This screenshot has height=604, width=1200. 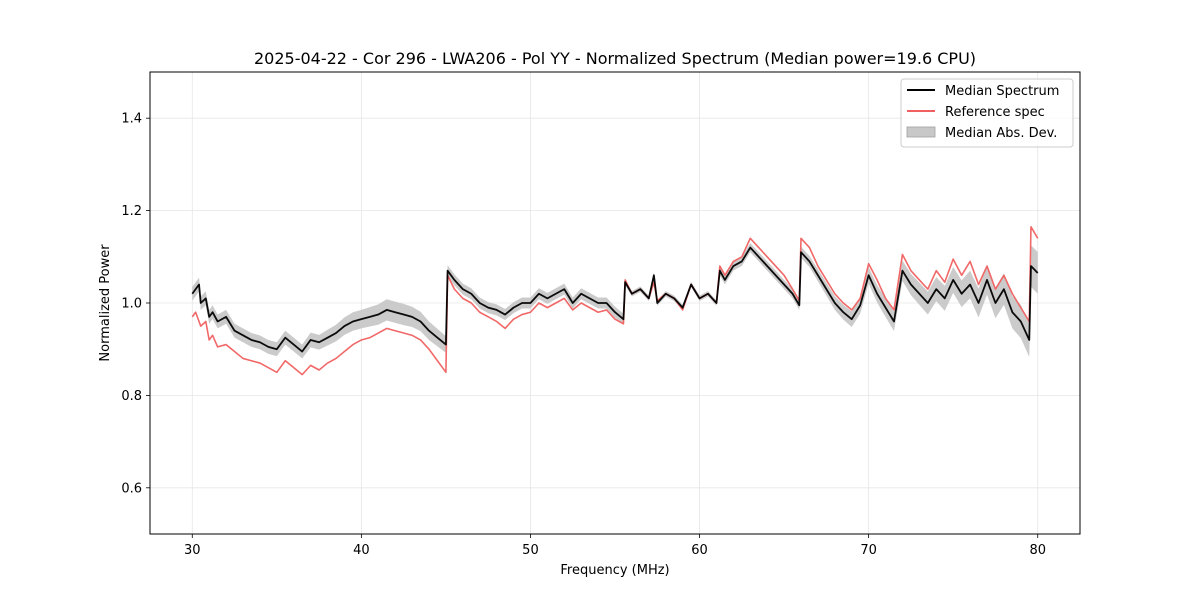 I want to click on legend-label-mad: Median Abs. Dev., so click(x=1001, y=133).